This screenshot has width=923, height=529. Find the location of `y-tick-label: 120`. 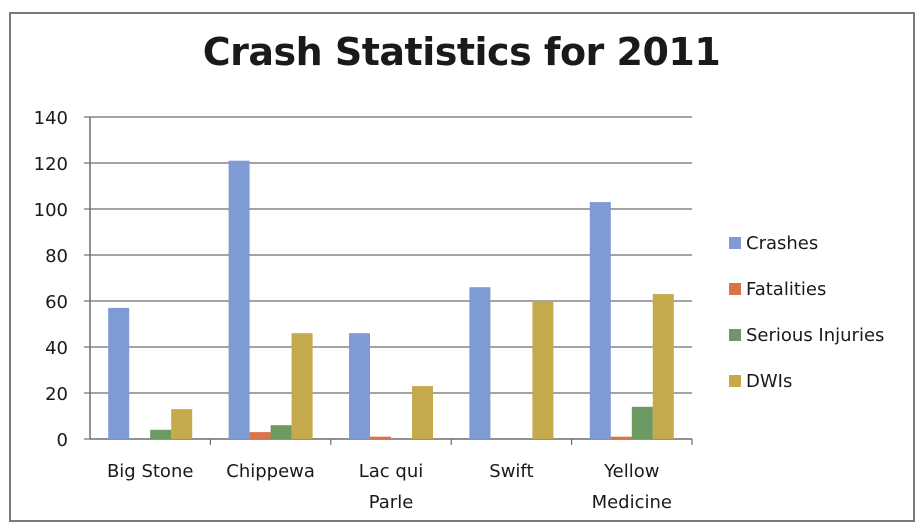

y-tick-label: 120 is located at coordinates (51, 164).